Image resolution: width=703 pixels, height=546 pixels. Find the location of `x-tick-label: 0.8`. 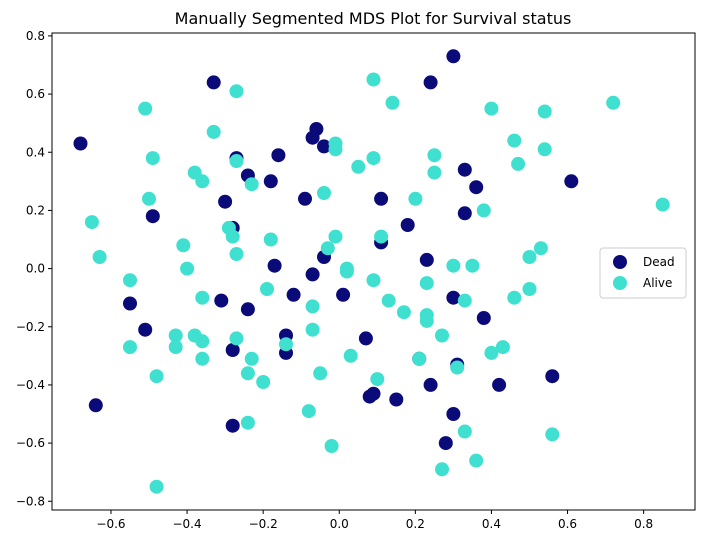

x-tick-label: 0.8 is located at coordinates (643, 524).